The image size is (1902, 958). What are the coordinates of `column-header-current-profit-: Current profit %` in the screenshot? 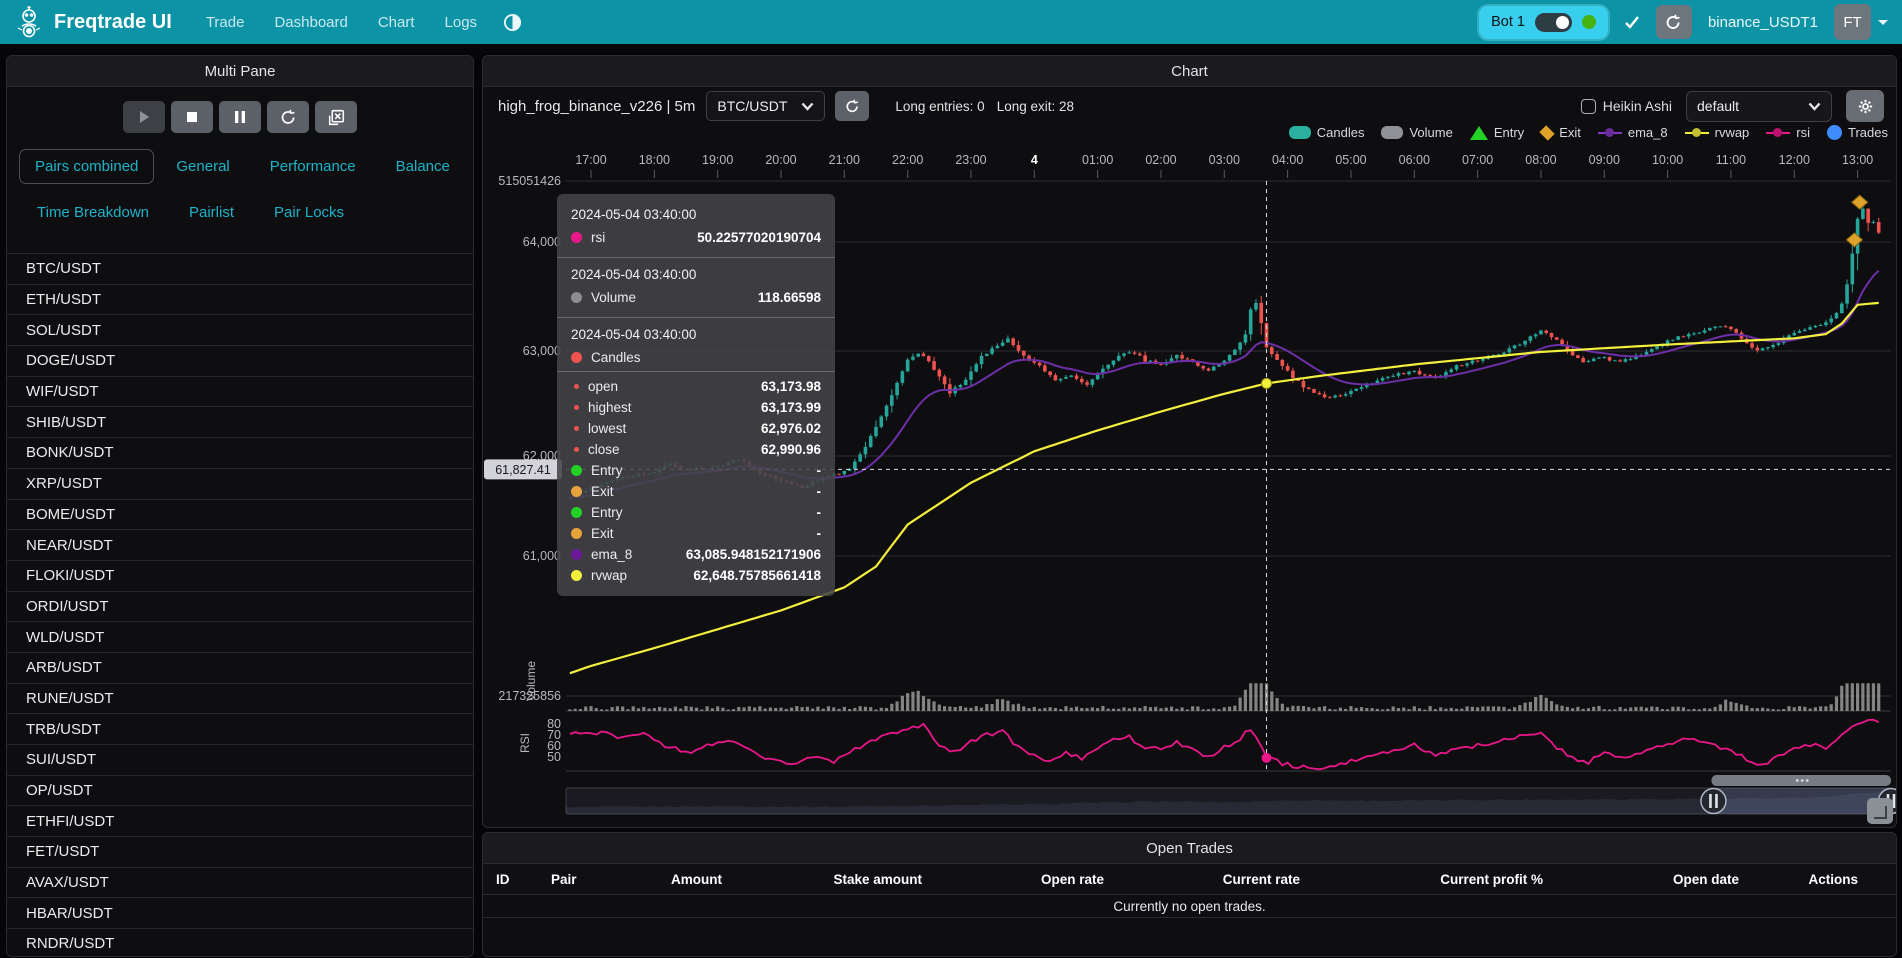 It's located at (1491, 879).